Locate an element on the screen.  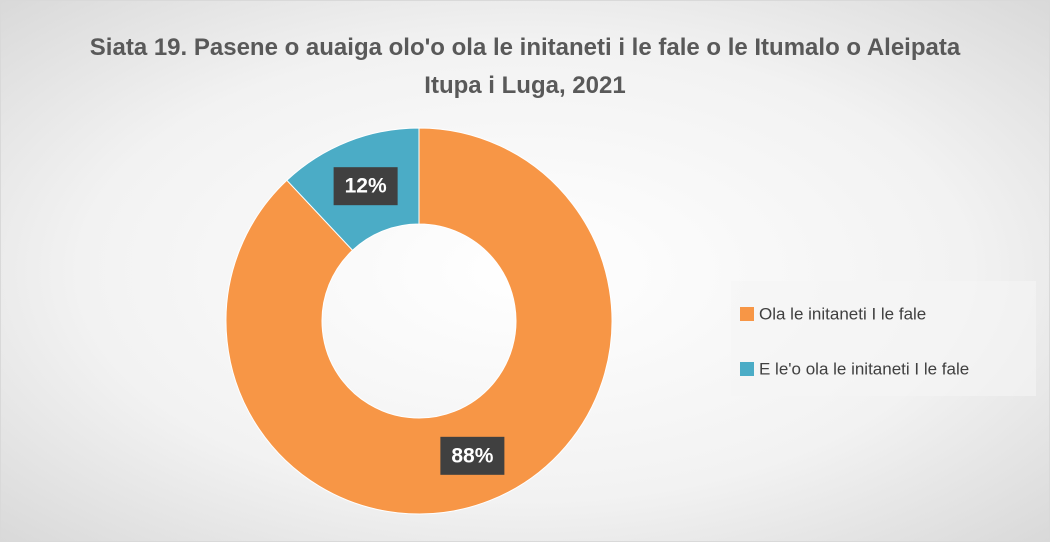
legend-box is located at coordinates (883, 338).